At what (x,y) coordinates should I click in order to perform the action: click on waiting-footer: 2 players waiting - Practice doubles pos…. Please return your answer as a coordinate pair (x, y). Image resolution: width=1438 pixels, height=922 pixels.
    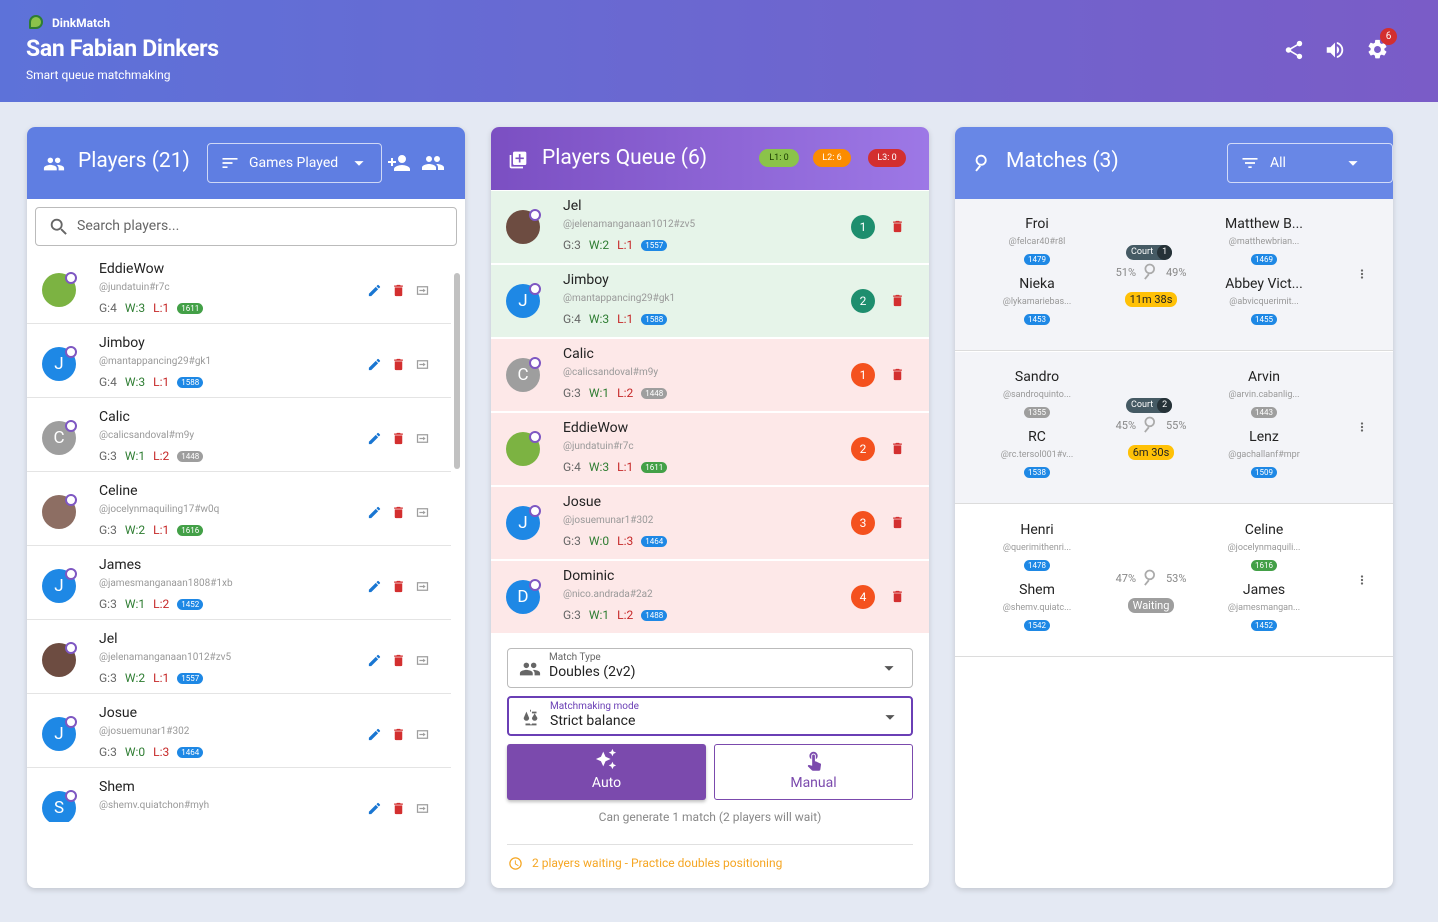
    Looking at the image, I should click on (657, 863).